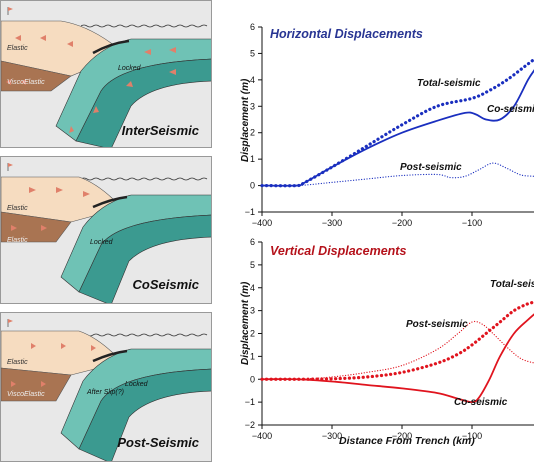 Image resolution: width=534 pixels, height=462 pixels. What do you see at coordinates (245, 120) in the screenshot?
I see `horizontal-y-axis-label: Displacement (m)` at bounding box center [245, 120].